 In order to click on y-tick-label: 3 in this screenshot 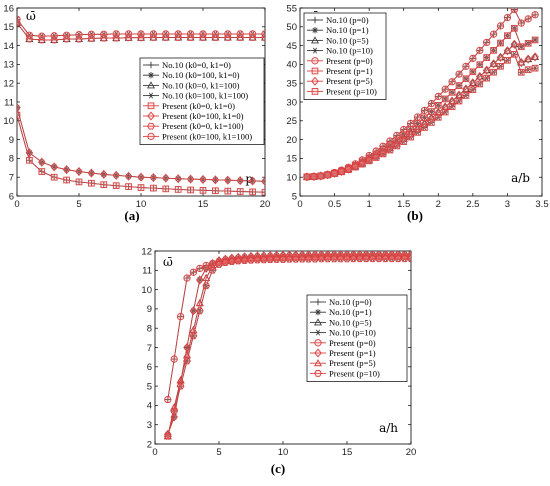, I will do `click(149, 425)`.